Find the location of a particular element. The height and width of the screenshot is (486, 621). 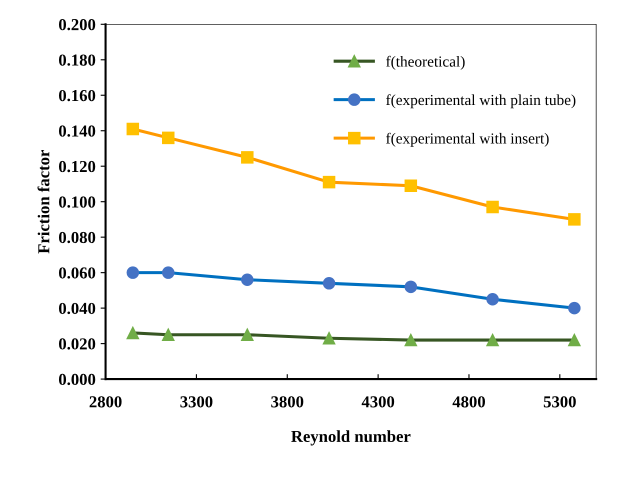

y-tick-label: 0.200 is located at coordinates (77, 24).